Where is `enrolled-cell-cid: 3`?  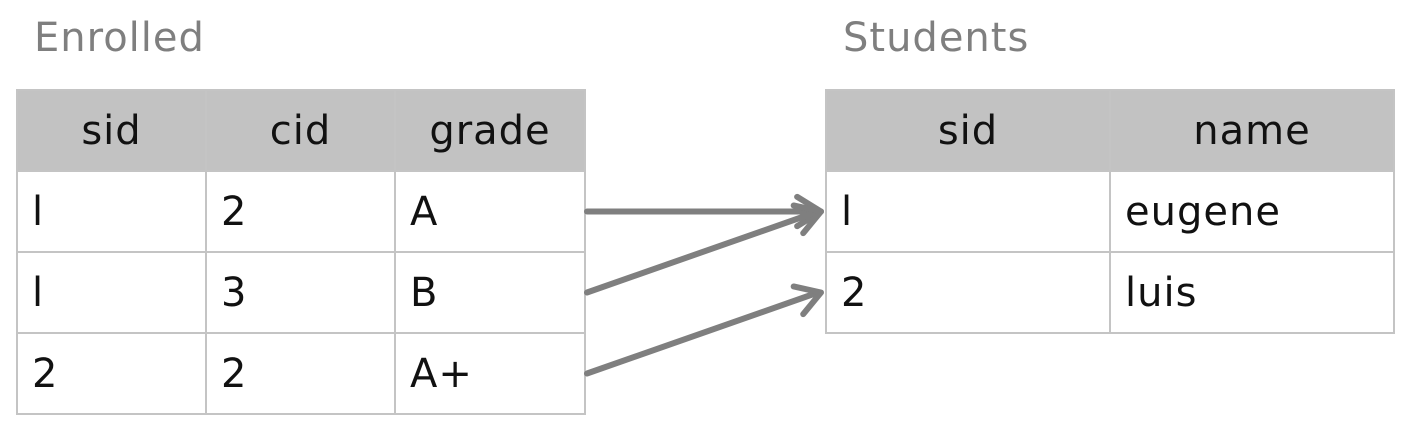
enrolled-cell-cid: 3 is located at coordinates (300, 292).